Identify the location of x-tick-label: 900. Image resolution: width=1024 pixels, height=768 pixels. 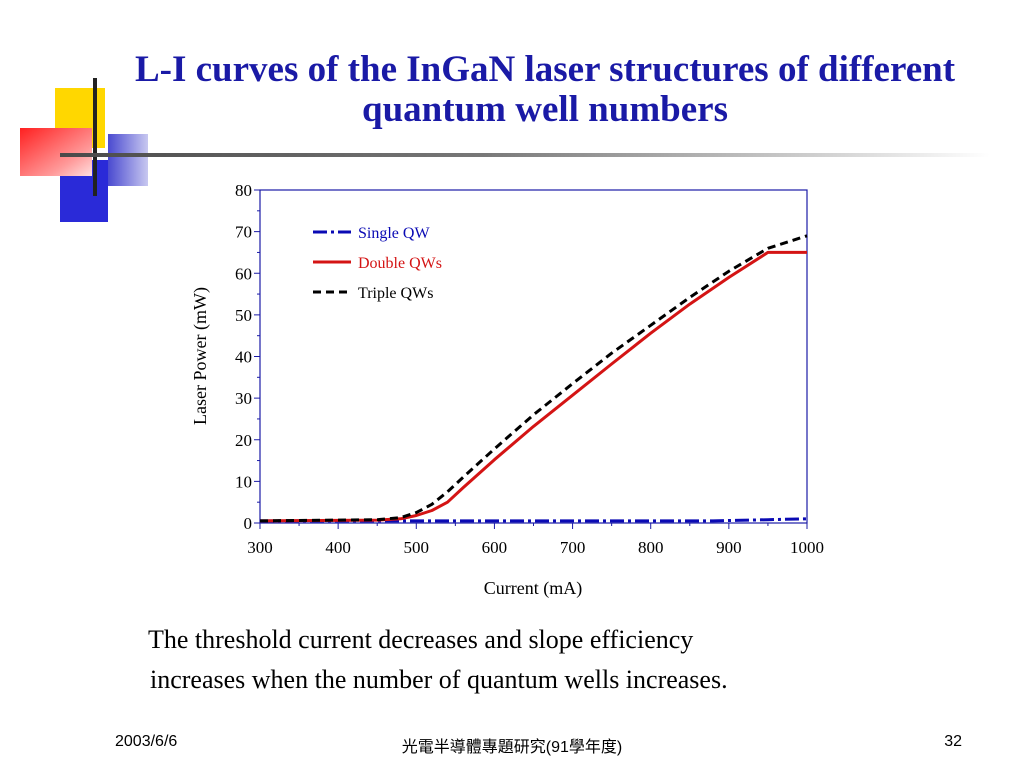
(729, 547).